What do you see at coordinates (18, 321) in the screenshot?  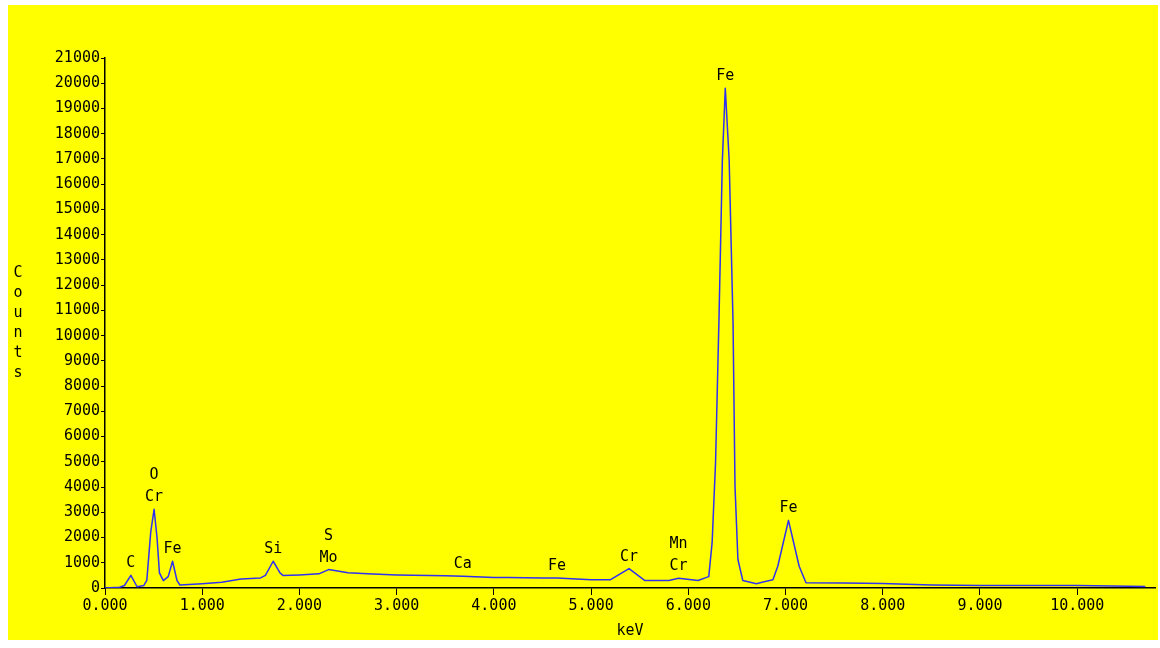 I see `y-axis-title: Counts` at bounding box center [18, 321].